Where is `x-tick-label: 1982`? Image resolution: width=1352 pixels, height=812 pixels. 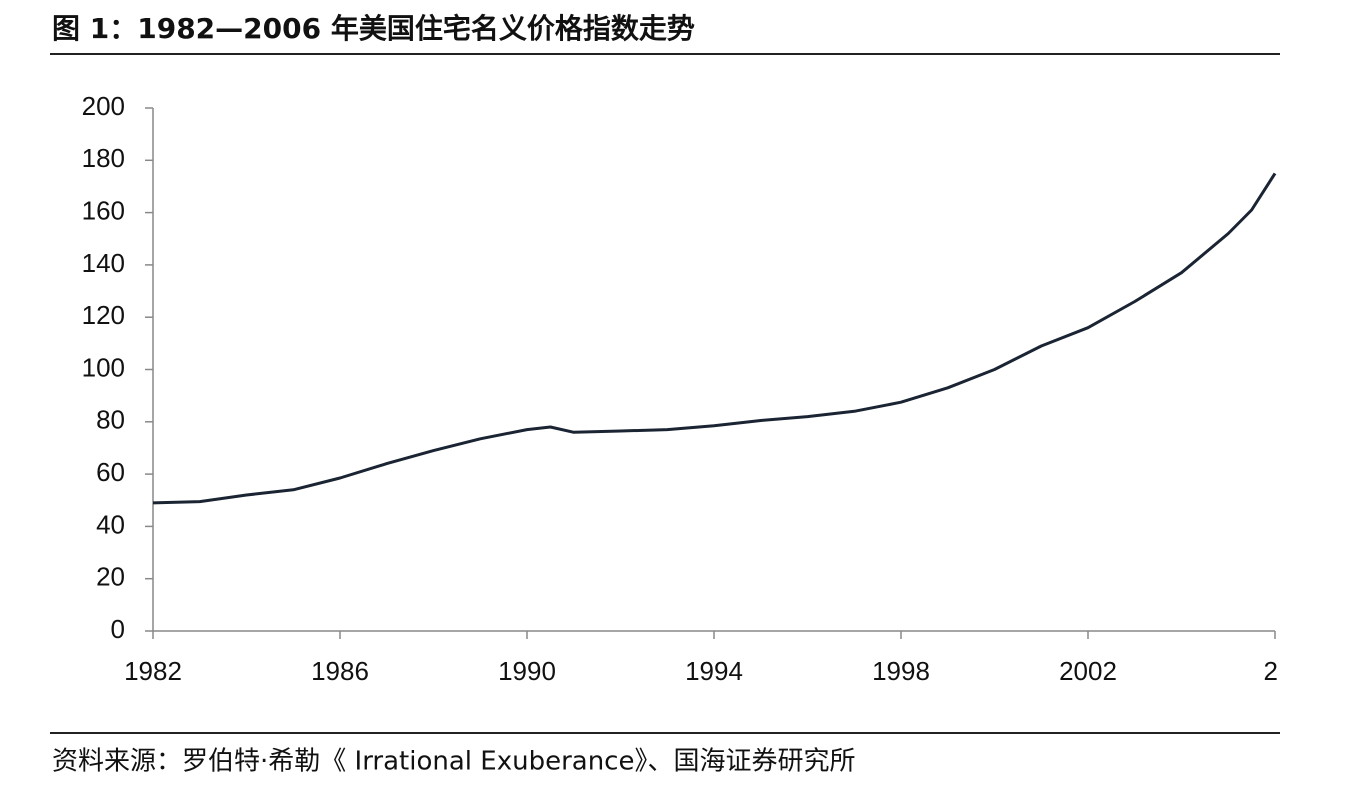 x-tick-label: 1982 is located at coordinates (153, 671).